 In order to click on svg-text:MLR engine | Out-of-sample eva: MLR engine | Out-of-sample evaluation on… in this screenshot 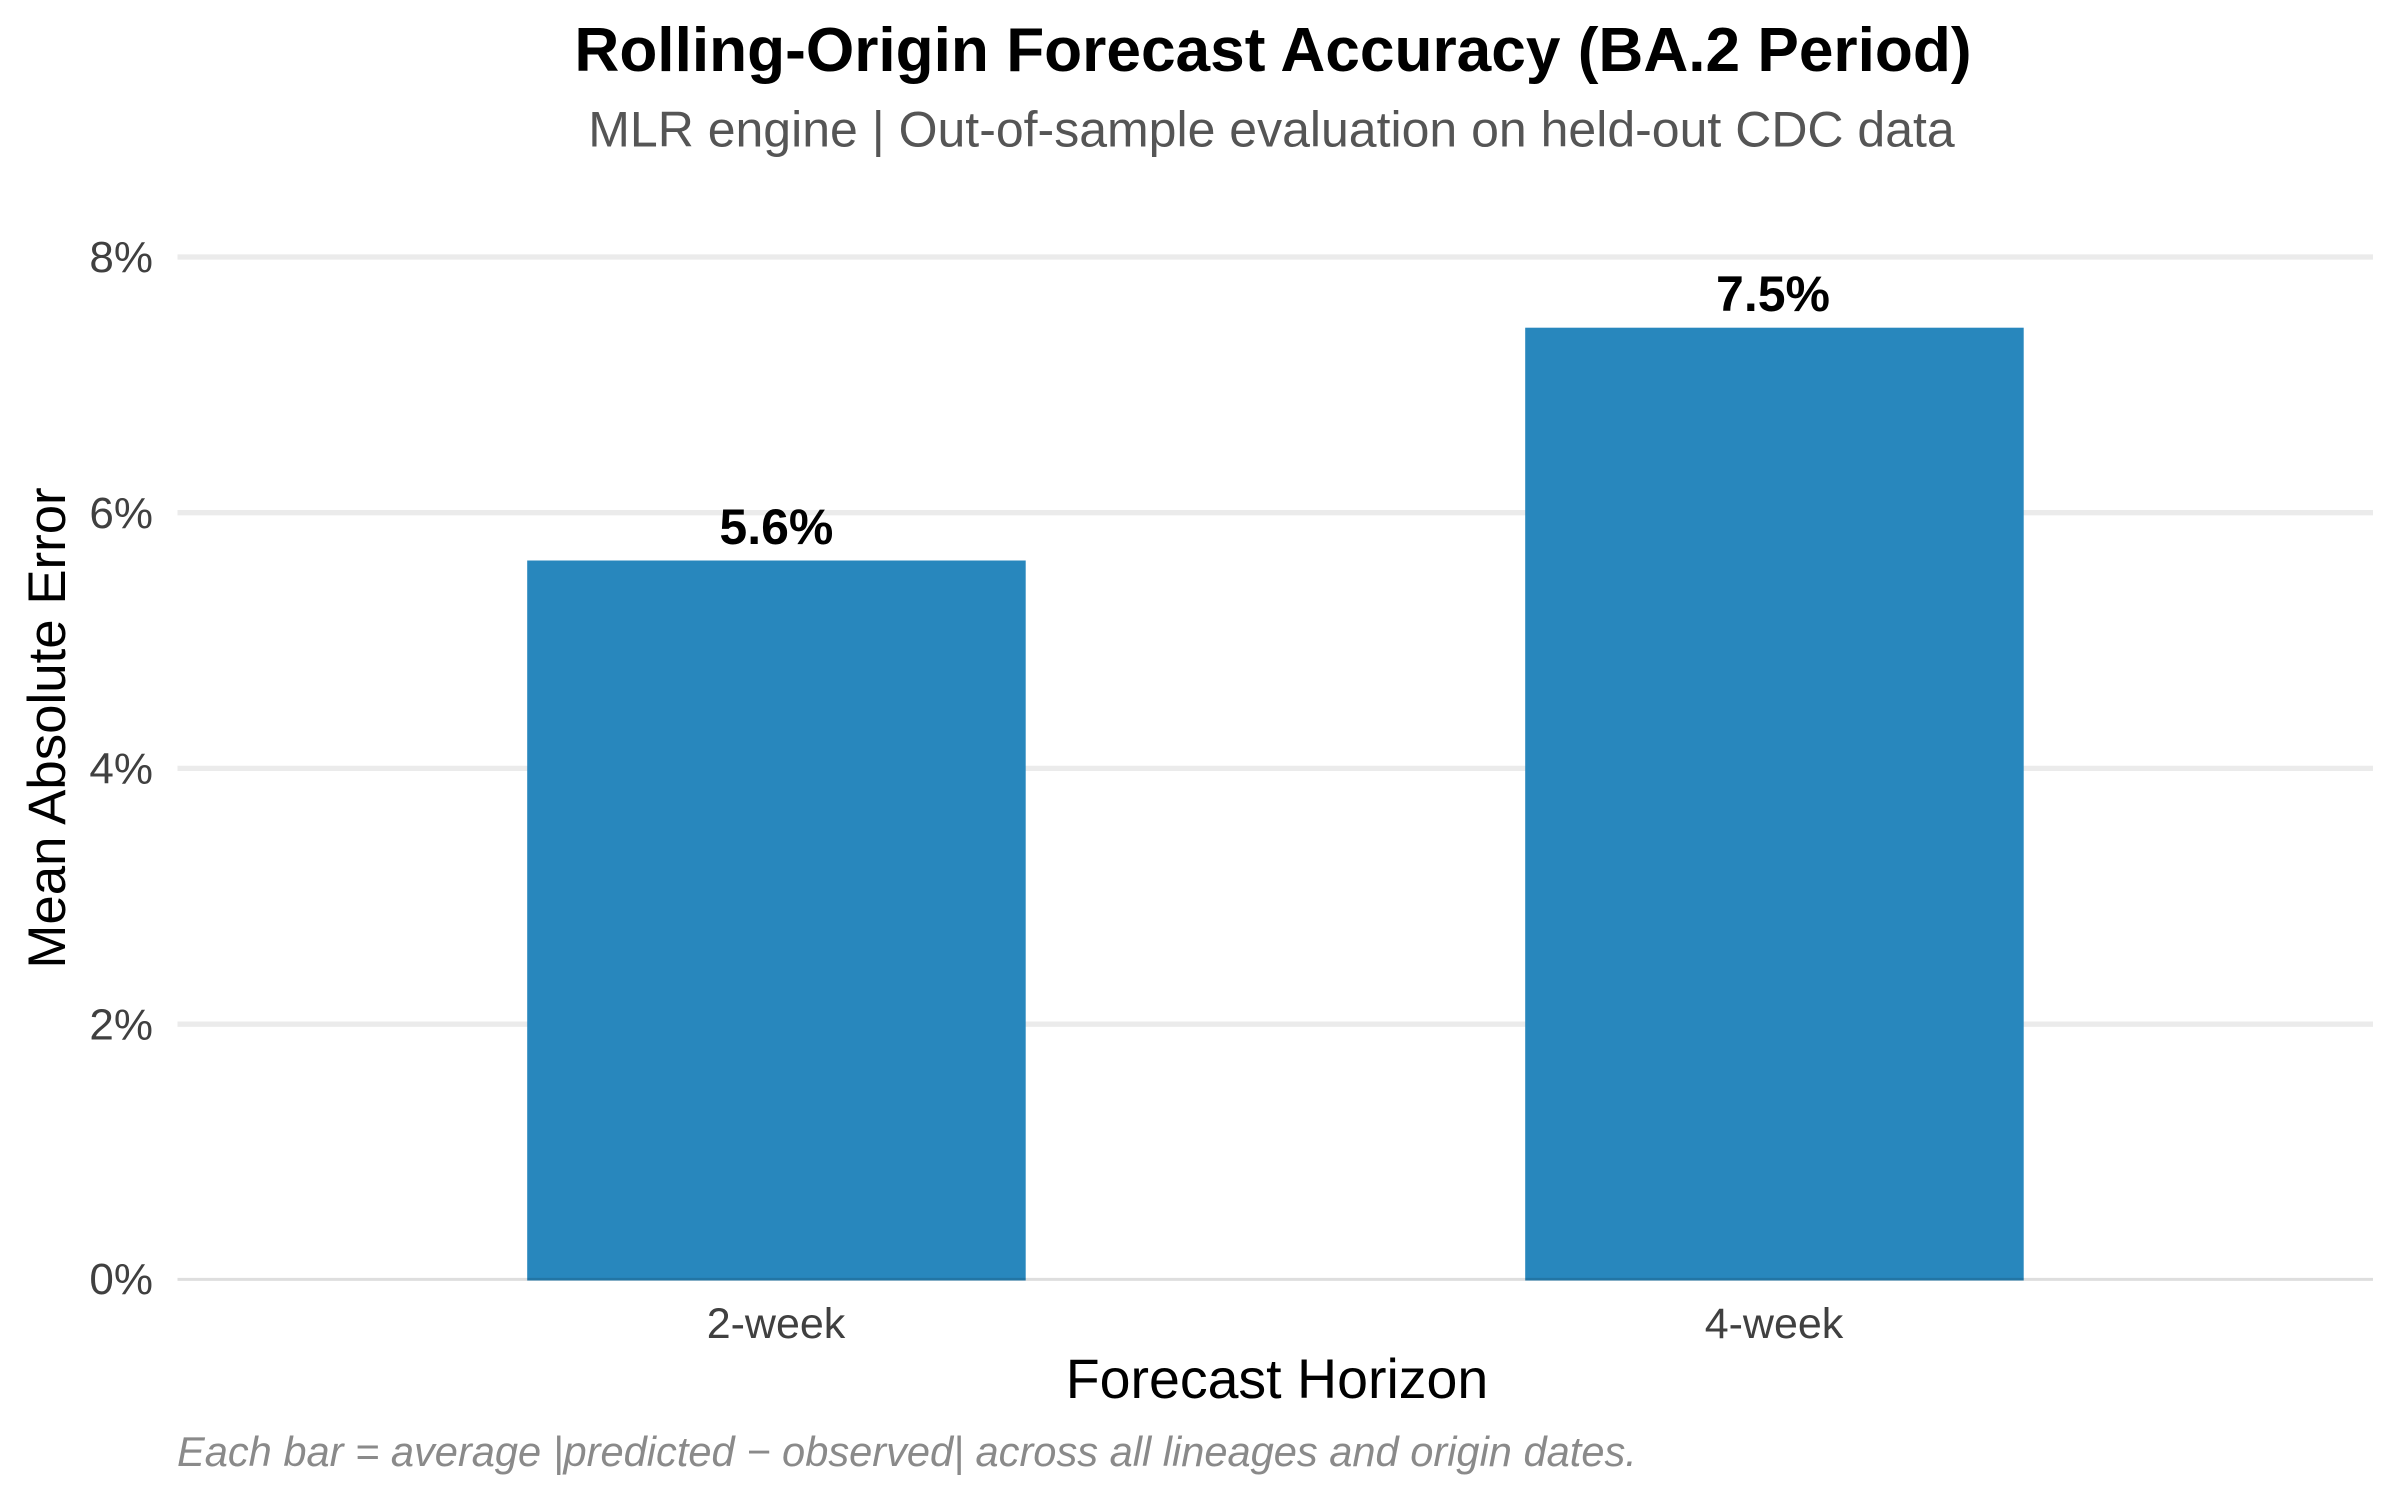, I will do `click(1271, 130)`.